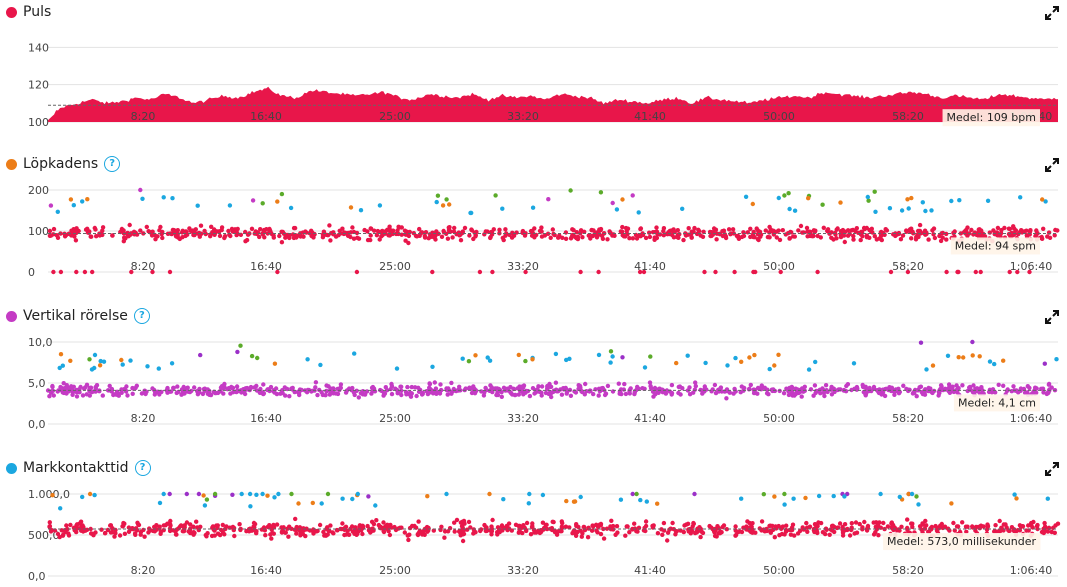 The width and height of the screenshot is (1067, 587). Describe the element at coordinates (908, 570) in the screenshot. I see `x-tick-label: 58:20` at that location.